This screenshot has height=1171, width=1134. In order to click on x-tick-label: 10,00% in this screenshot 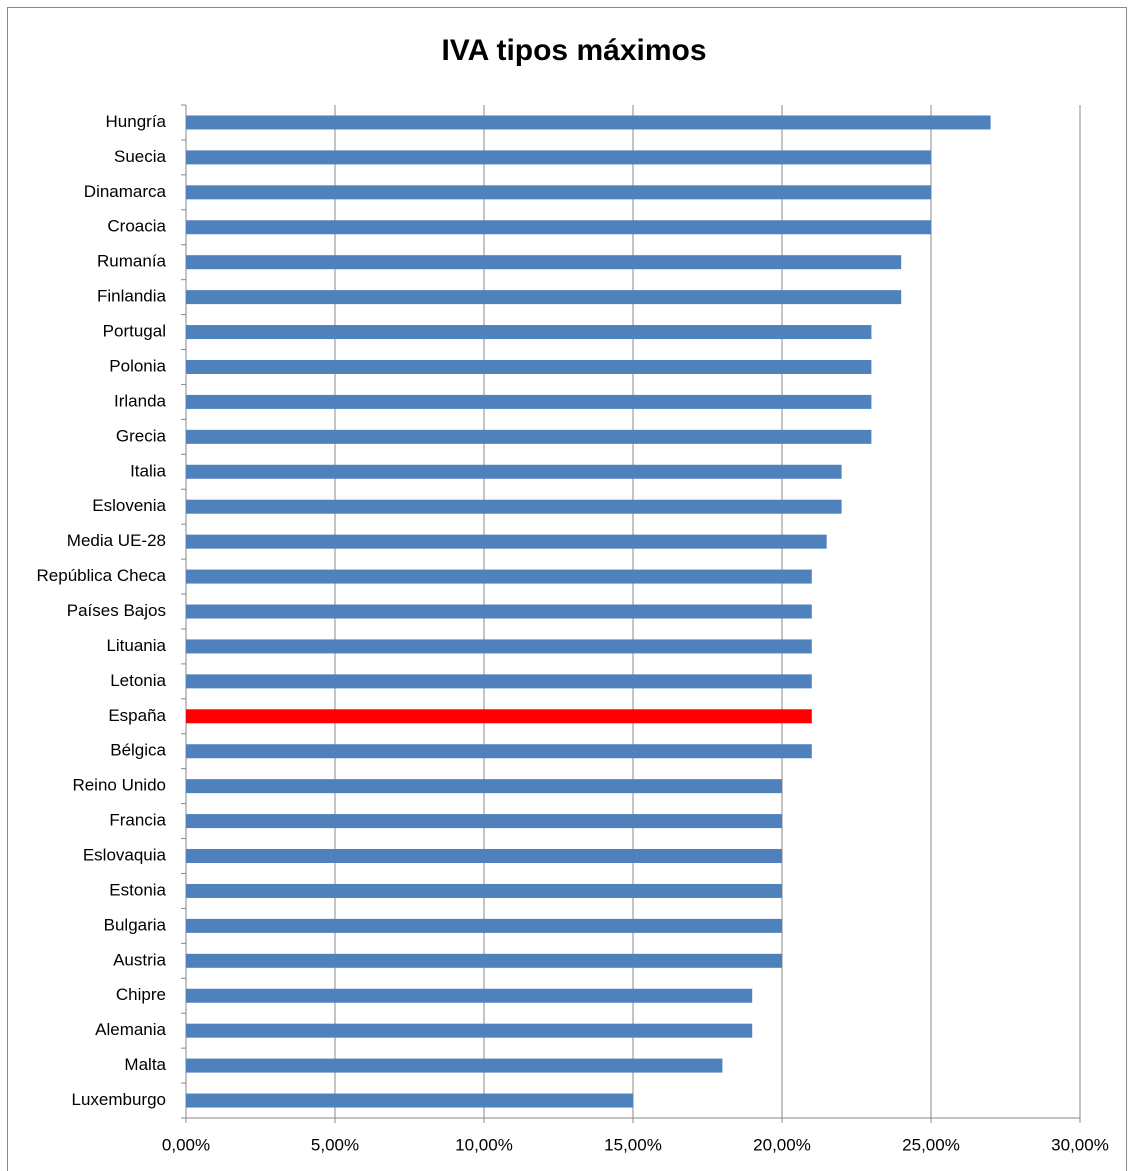, I will do `click(484, 1144)`.